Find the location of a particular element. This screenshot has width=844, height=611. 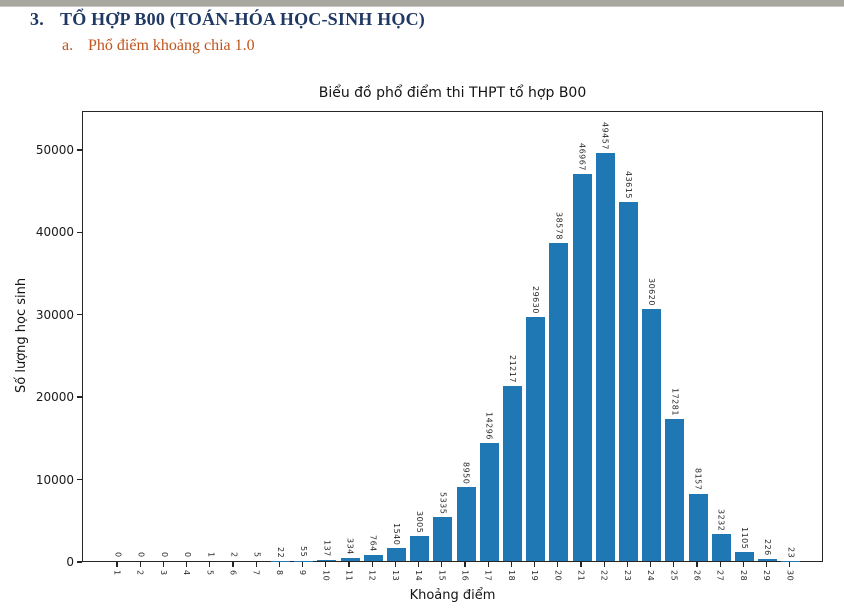

bar-value-label: 55 is located at coordinates (304, 552).